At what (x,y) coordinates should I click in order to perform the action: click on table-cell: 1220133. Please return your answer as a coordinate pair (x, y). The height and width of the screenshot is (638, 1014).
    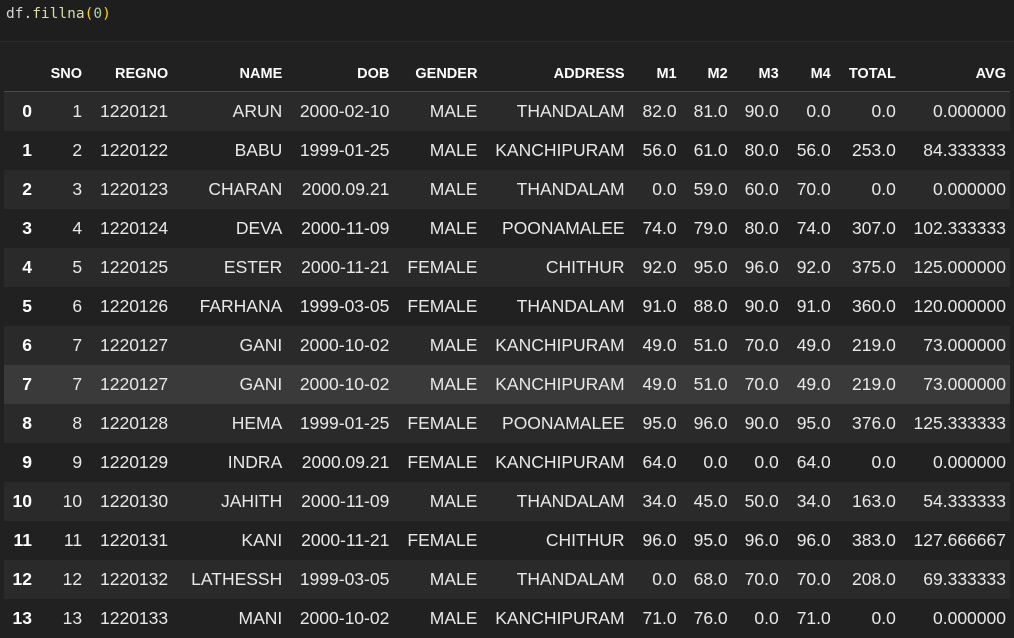
    Looking at the image, I should click on (125, 618).